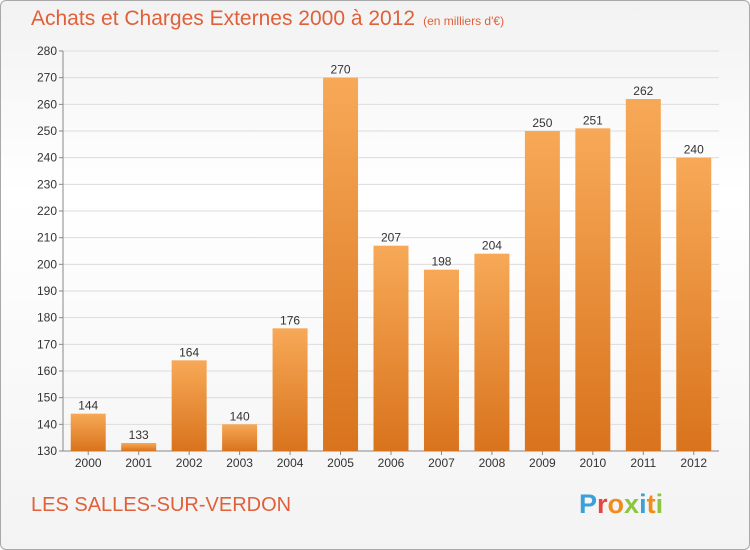 The height and width of the screenshot is (550, 750). What do you see at coordinates (239, 463) in the screenshot?
I see `x-tick-label: 2003` at bounding box center [239, 463].